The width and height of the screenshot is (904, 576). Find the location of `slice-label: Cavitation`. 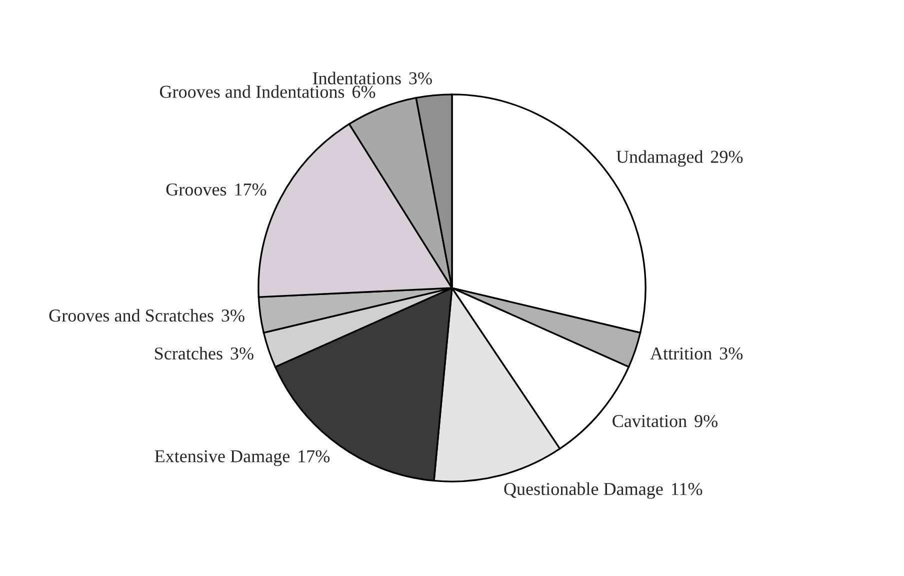

slice-label: Cavitation is located at coordinates (649, 421).